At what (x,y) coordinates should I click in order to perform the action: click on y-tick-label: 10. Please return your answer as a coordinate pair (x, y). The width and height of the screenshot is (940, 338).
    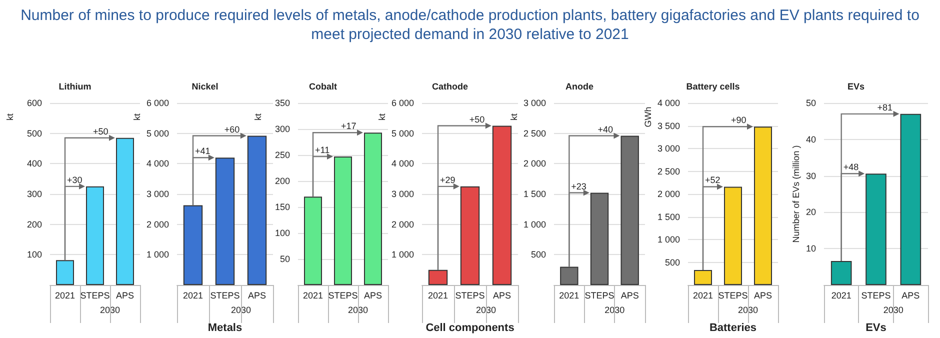
    Looking at the image, I should click on (811, 249).